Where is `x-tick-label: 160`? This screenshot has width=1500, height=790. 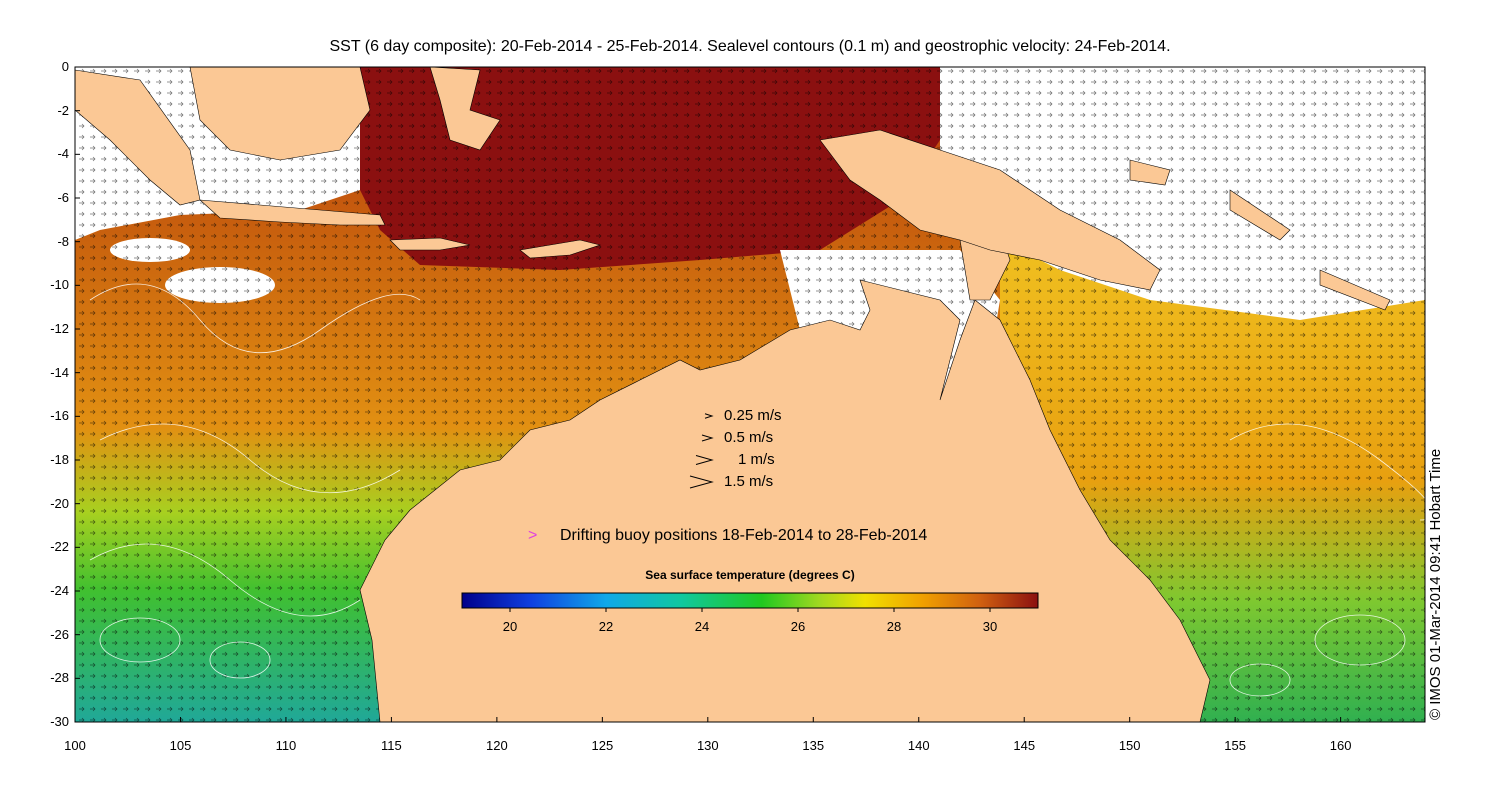 x-tick-label: 160 is located at coordinates (1340, 745).